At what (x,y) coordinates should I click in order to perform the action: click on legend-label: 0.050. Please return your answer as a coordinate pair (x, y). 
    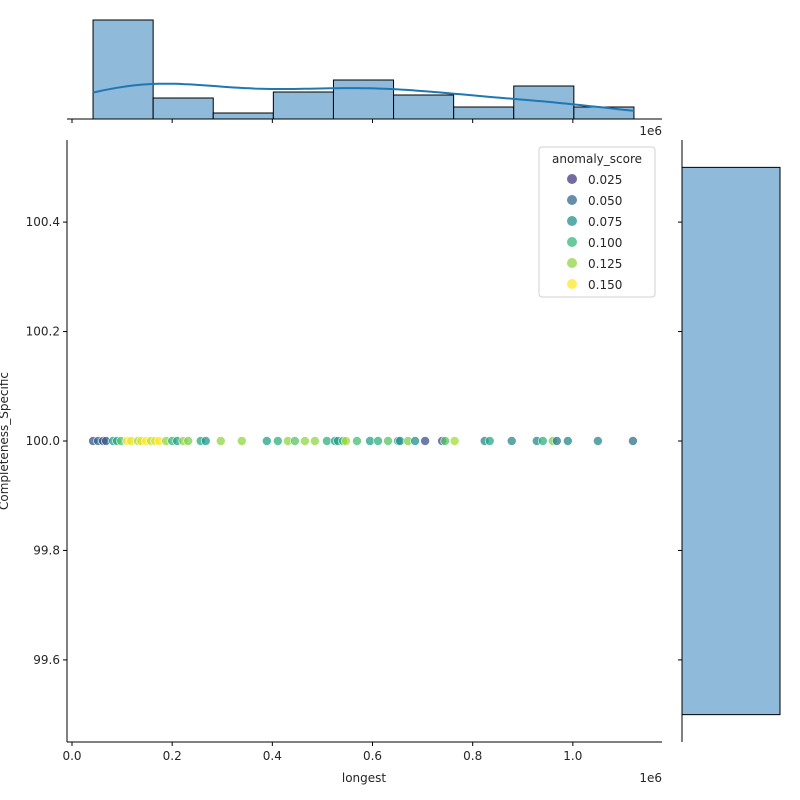
    Looking at the image, I should click on (605, 201).